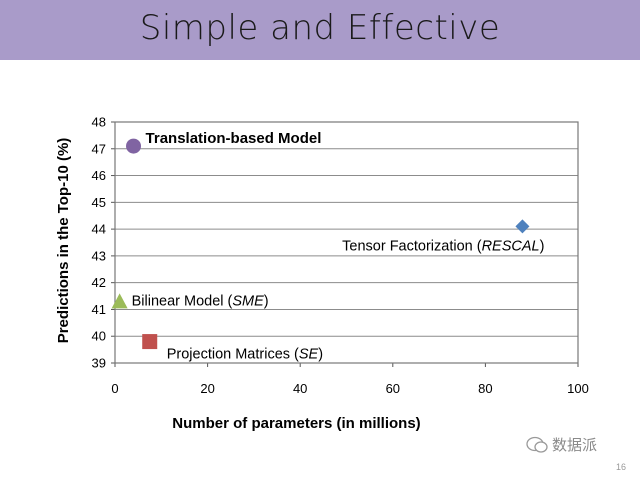 The height and width of the screenshot is (480, 640). Describe the element at coordinates (99, 255) in the screenshot. I see `y-tick-label: 43` at that location.